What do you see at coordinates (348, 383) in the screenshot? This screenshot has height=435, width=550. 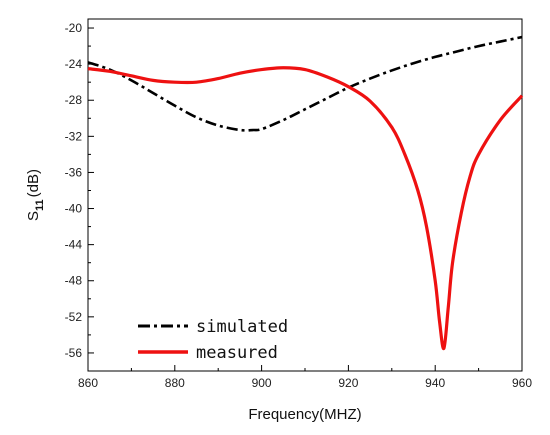 I see `x-tick-label: 920` at bounding box center [348, 383].